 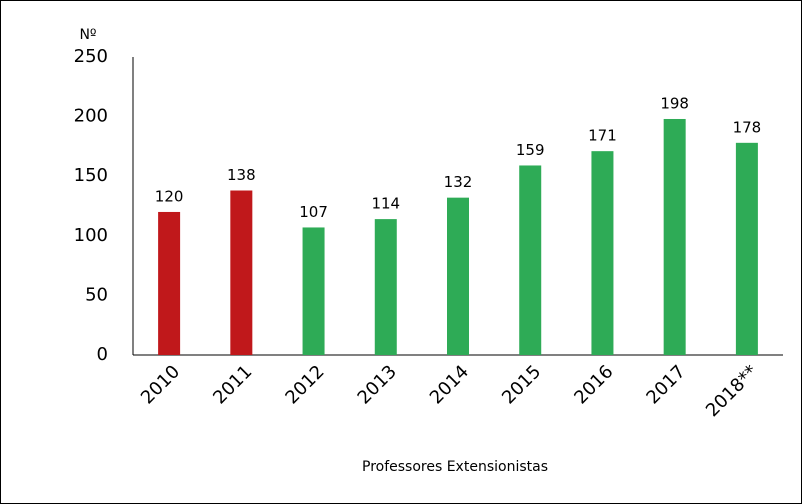 I want to click on data-label: 178, so click(x=747, y=127).